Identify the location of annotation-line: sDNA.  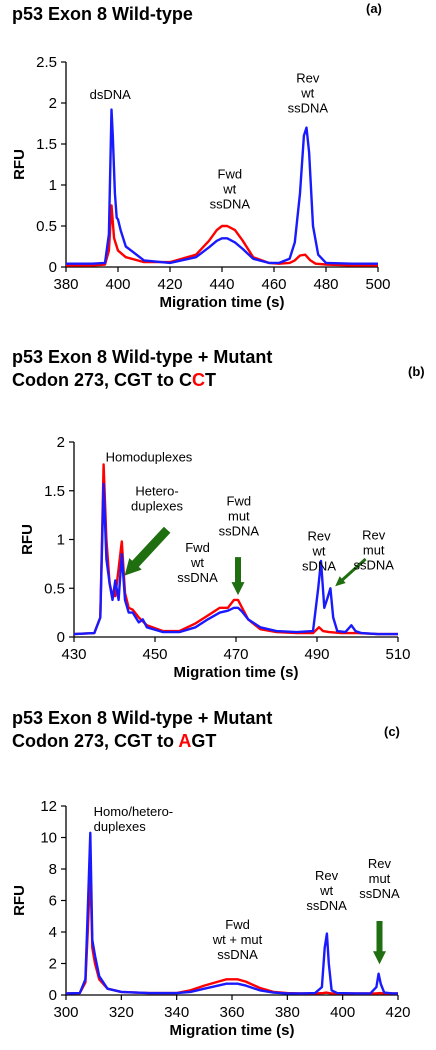
(319, 565).